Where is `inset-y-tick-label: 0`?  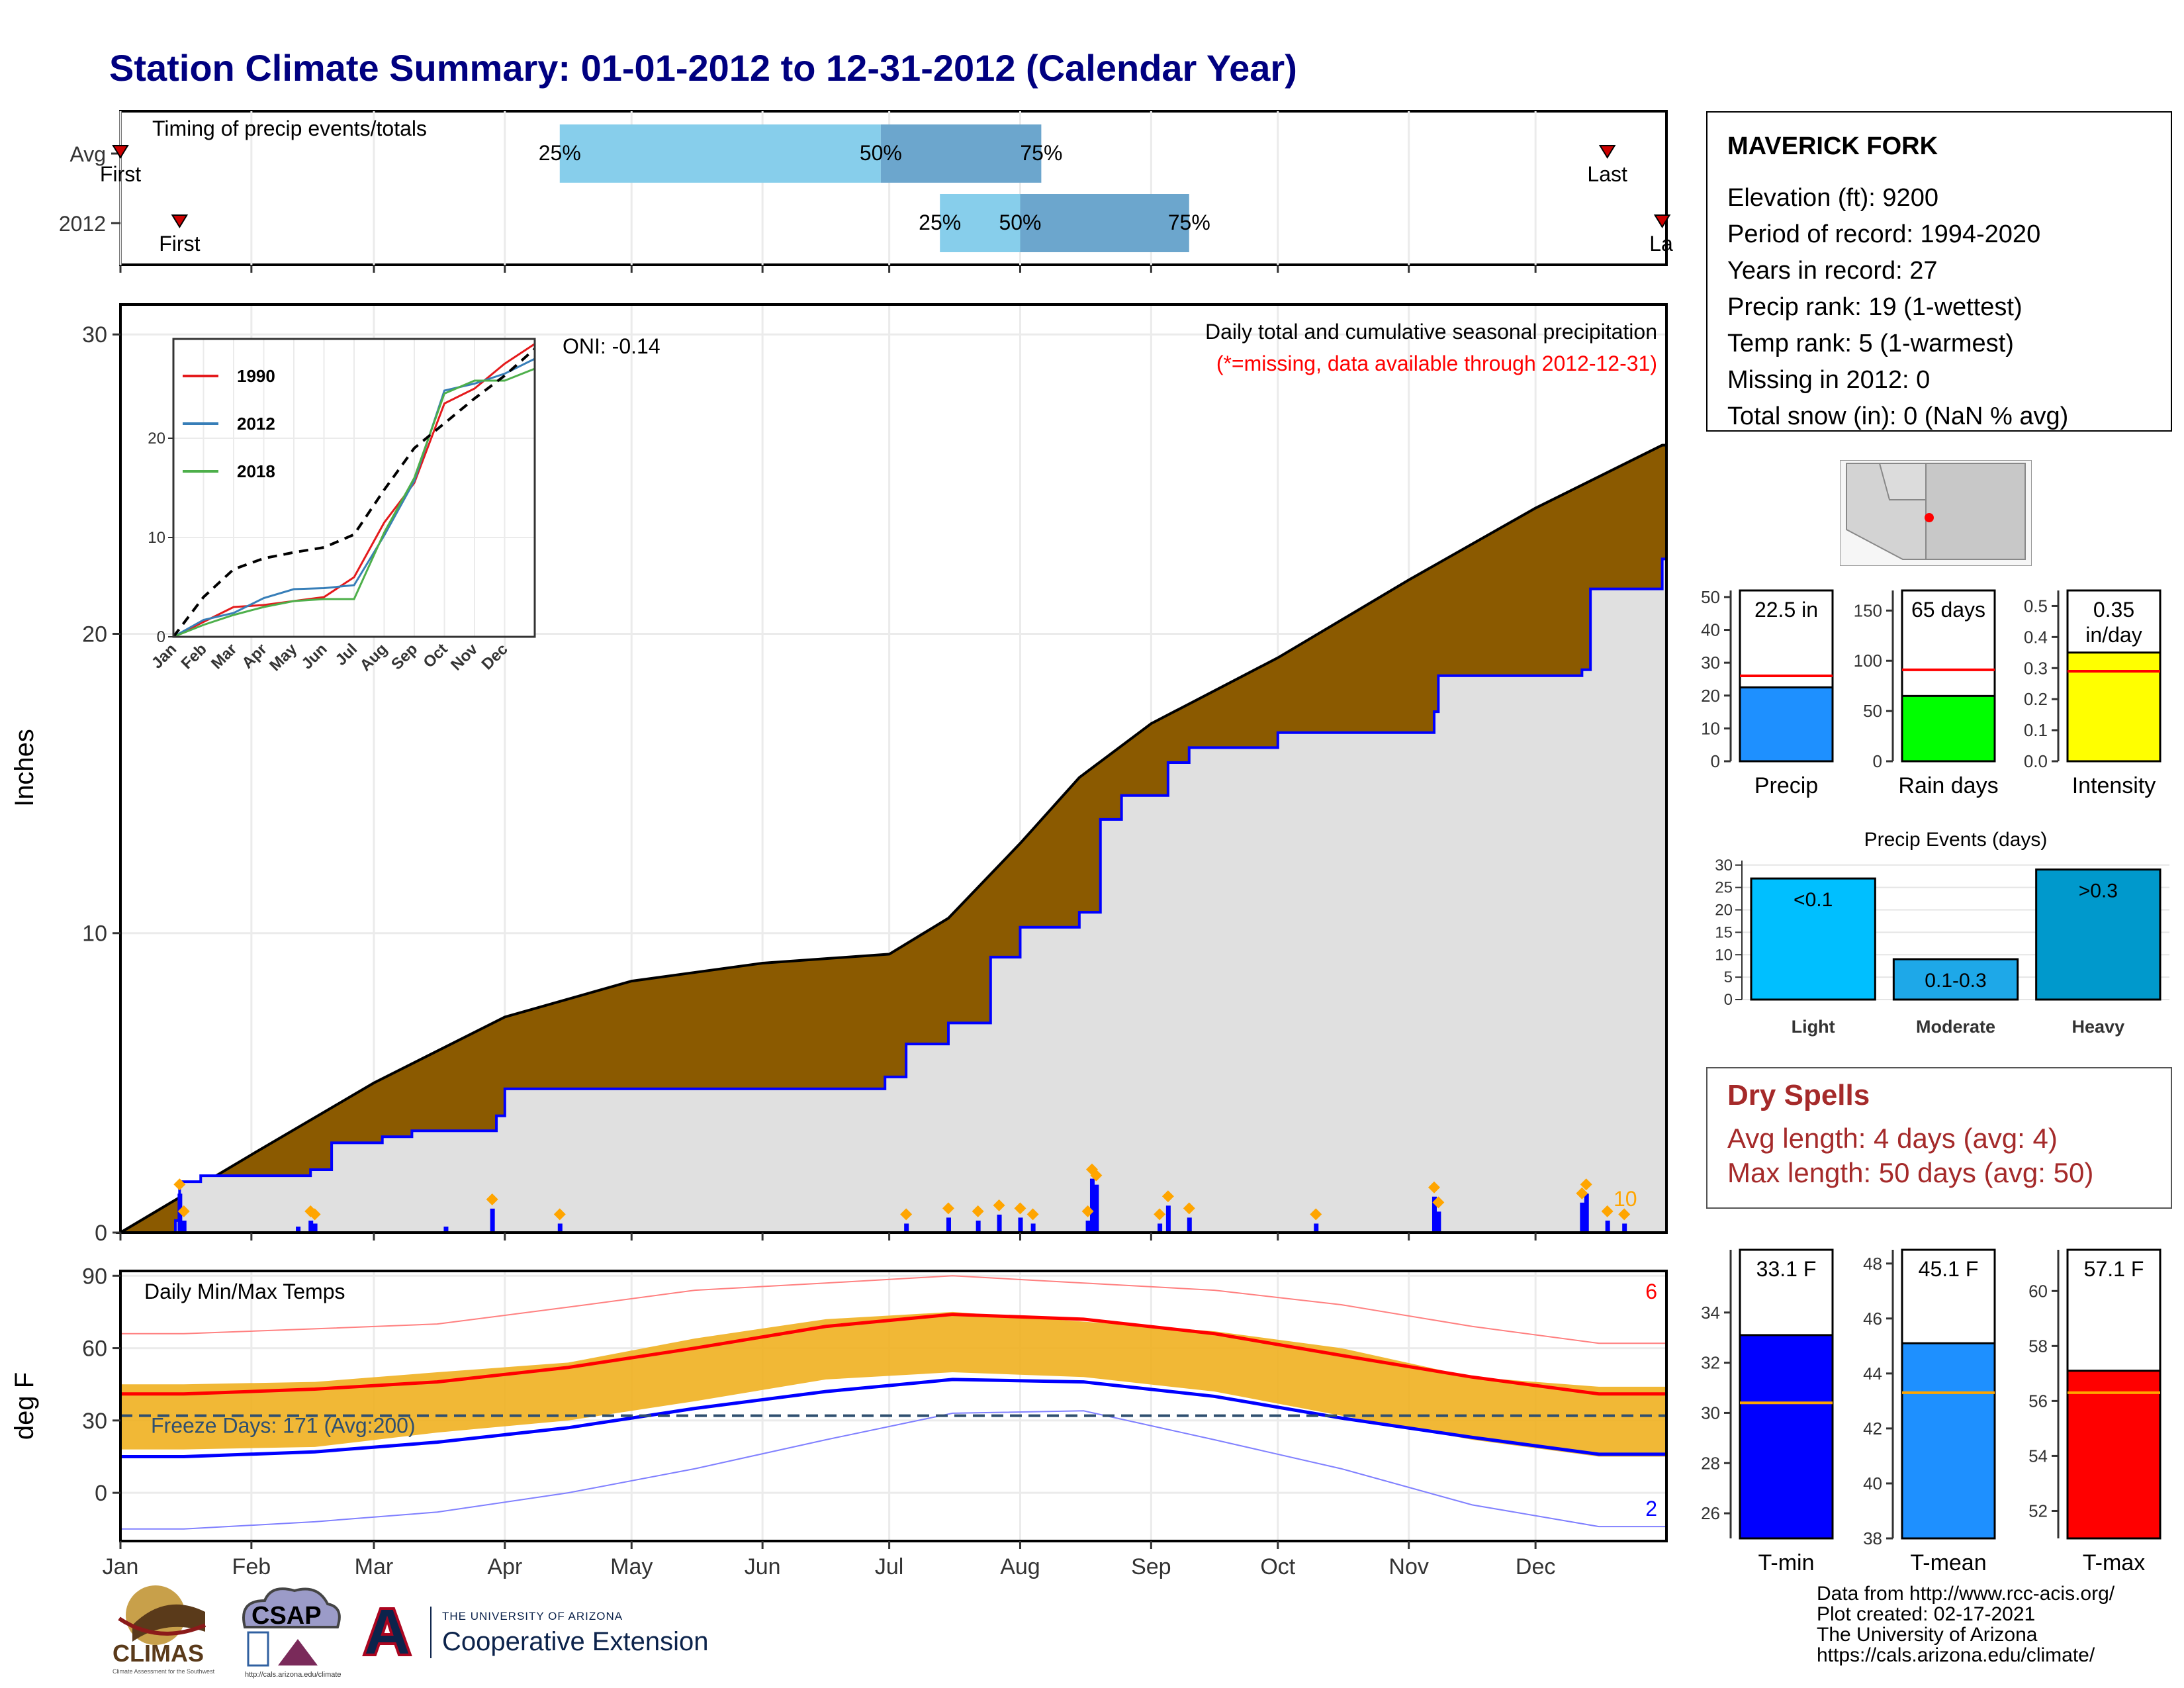 inset-y-tick-label: 0 is located at coordinates (161, 637).